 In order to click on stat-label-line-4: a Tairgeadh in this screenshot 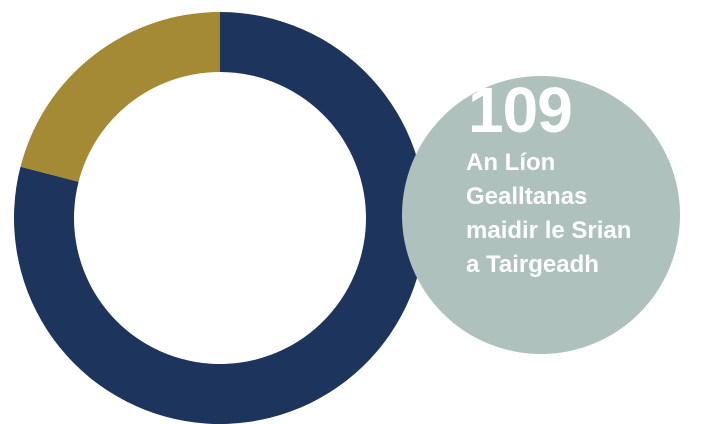, I will do `click(532, 264)`.